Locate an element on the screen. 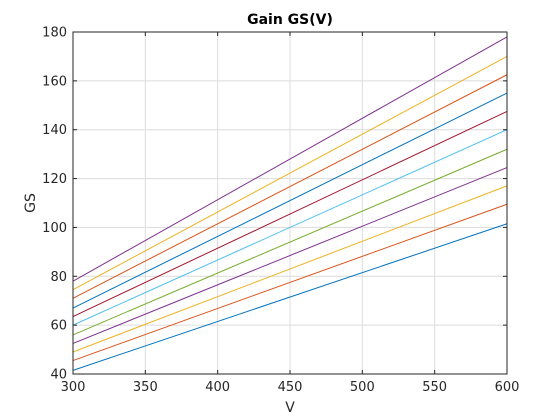 The image size is (560, 420). x-tick-label: 500 is located at coordinates (362, 387).